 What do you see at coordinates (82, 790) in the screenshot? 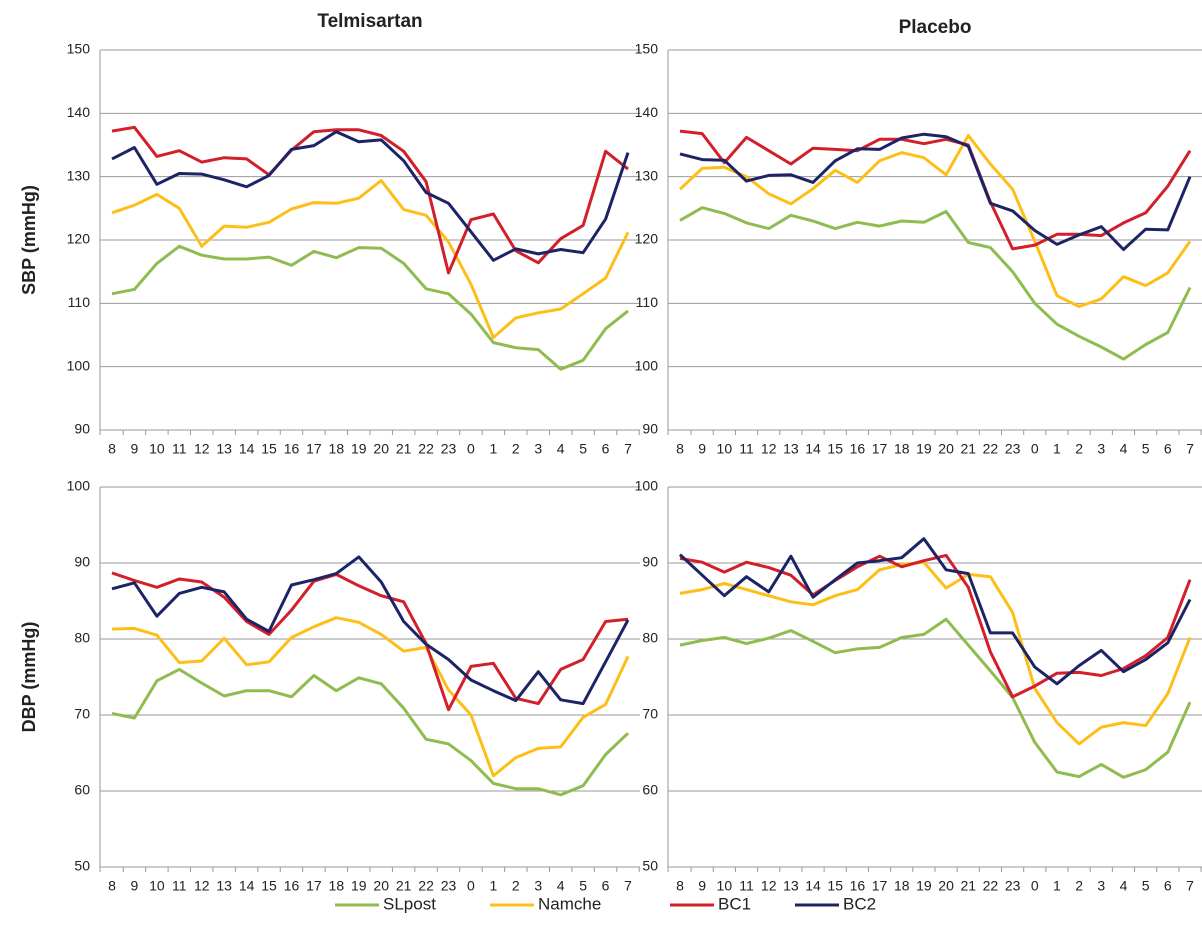
I see `y-tick-label: 60` at bounding box center [82, 790].